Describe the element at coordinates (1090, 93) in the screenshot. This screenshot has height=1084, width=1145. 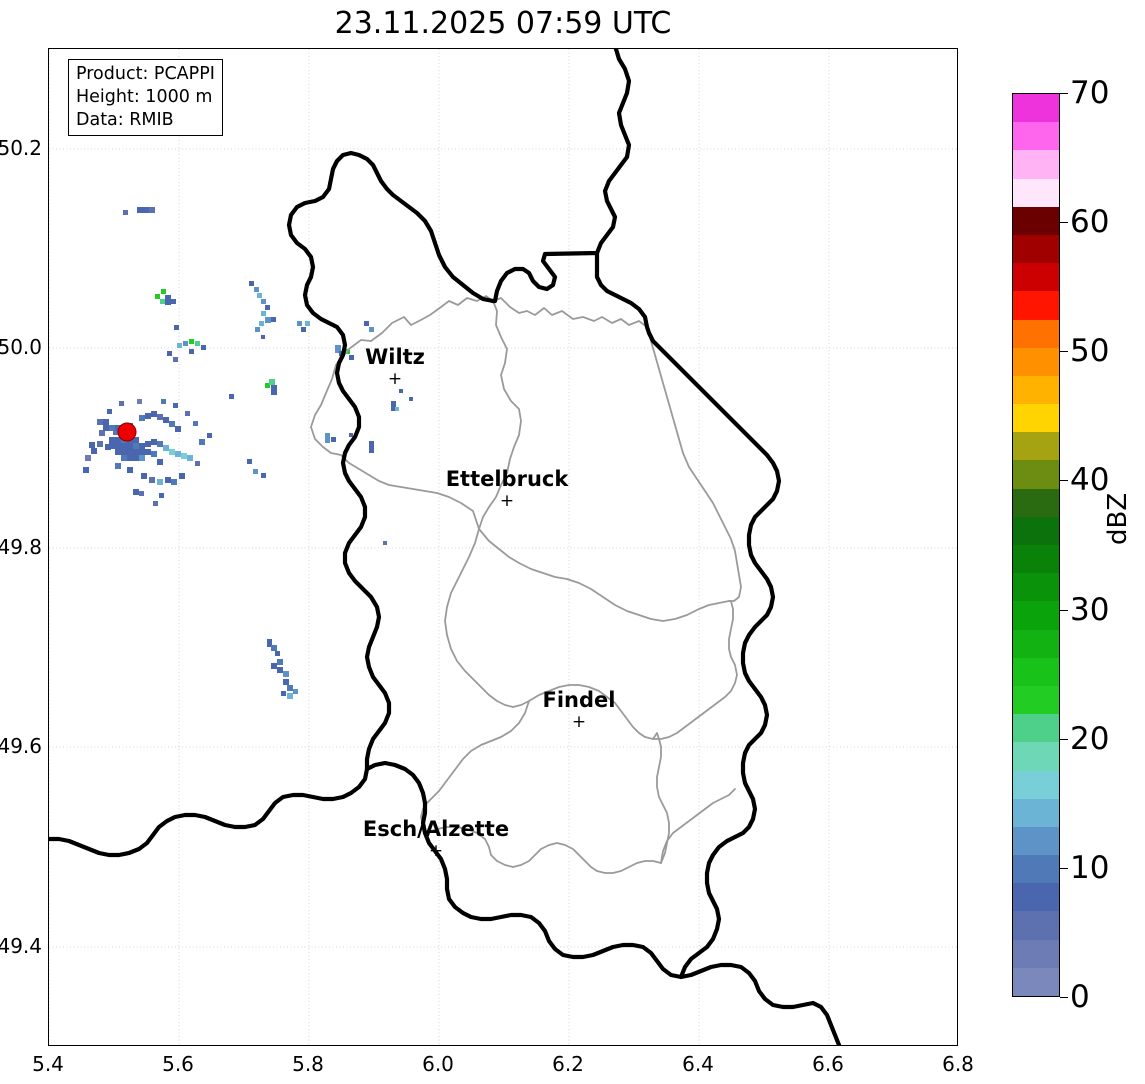
I see `colorbar-tick-label: 70` at that location.